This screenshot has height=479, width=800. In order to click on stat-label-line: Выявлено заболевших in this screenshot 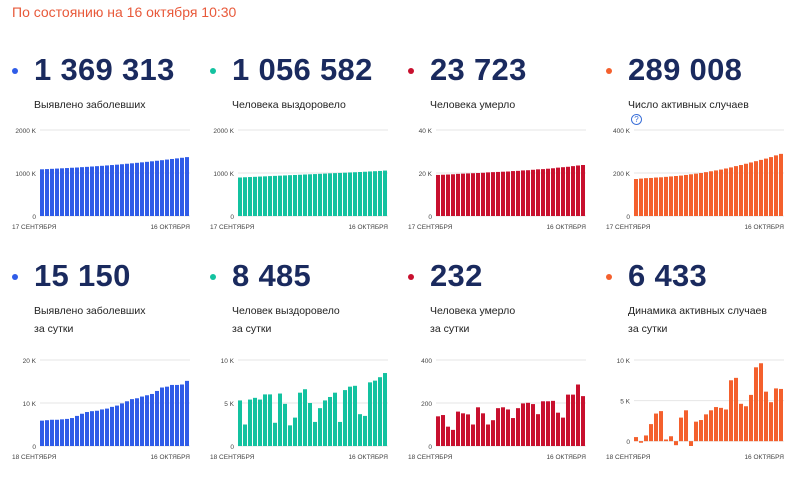, I will do `click(90, 105)`.